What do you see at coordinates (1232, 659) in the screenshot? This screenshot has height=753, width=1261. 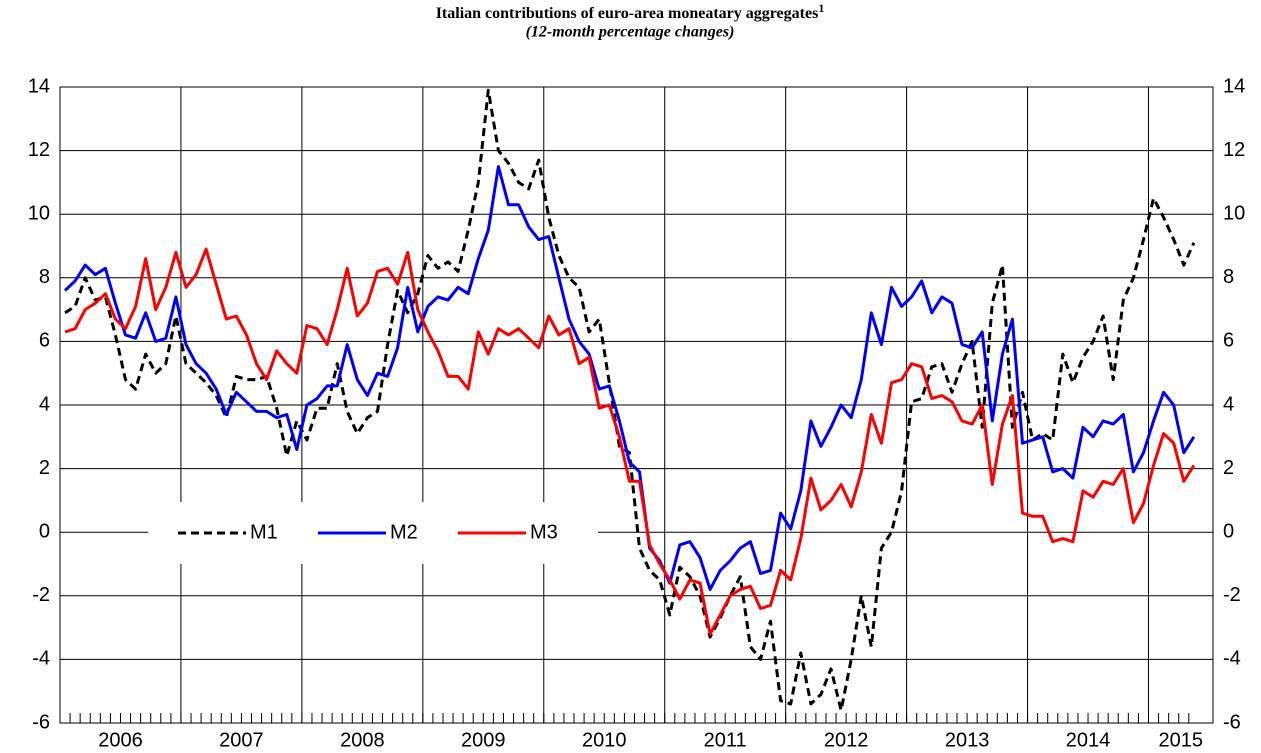 I see `y2-tick-label: -4` at bounding box center [1232, 659].